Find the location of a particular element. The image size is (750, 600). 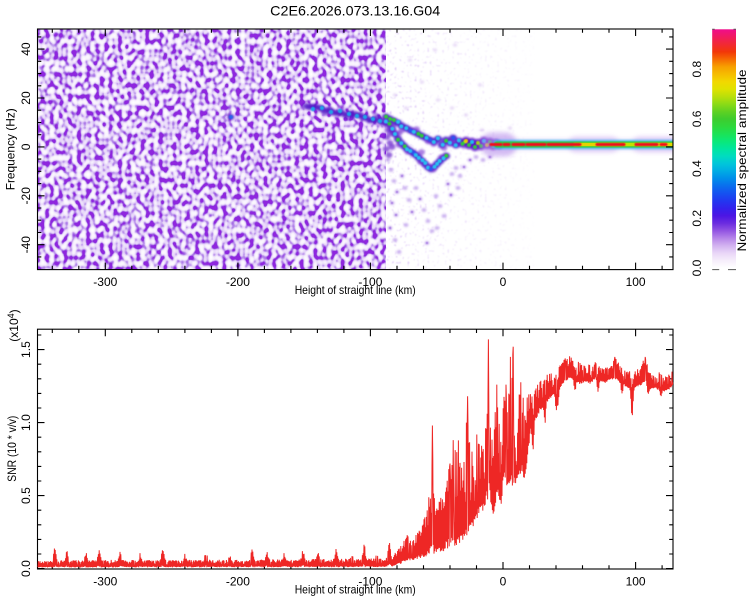

svg-text: 0.6 is located at coordinates (697, 118).